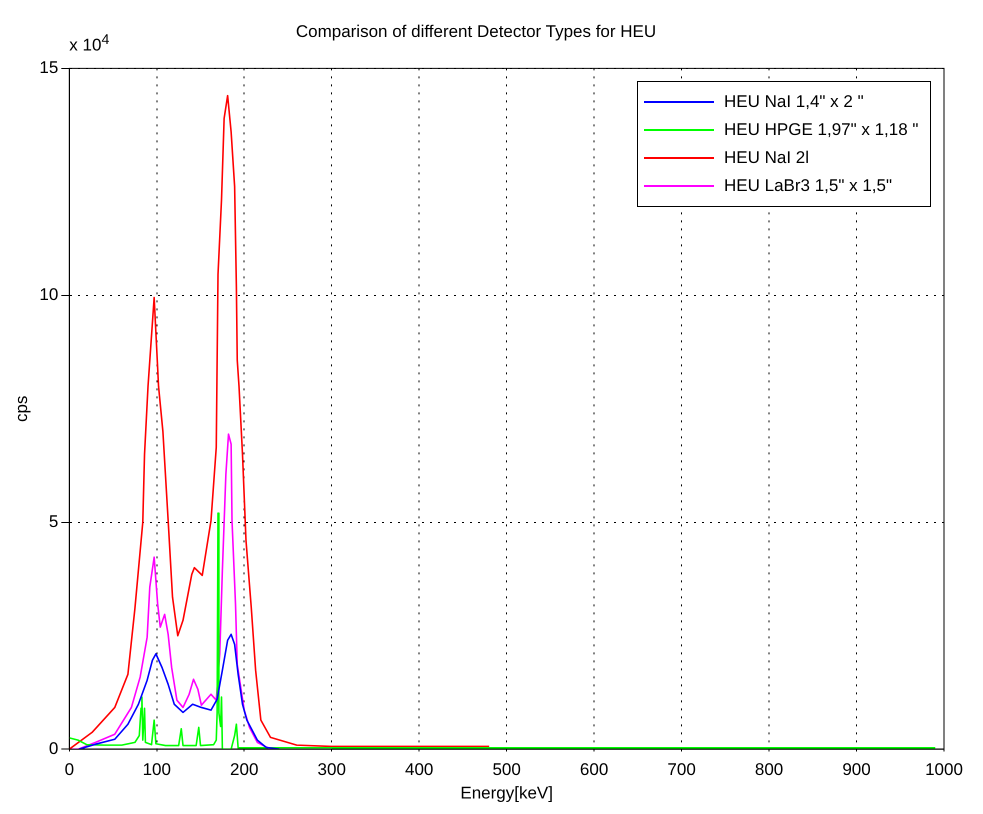  Describe the element at coordinates (681, 770) in the screenshot. I see `x-tick-label: 700` at that location.